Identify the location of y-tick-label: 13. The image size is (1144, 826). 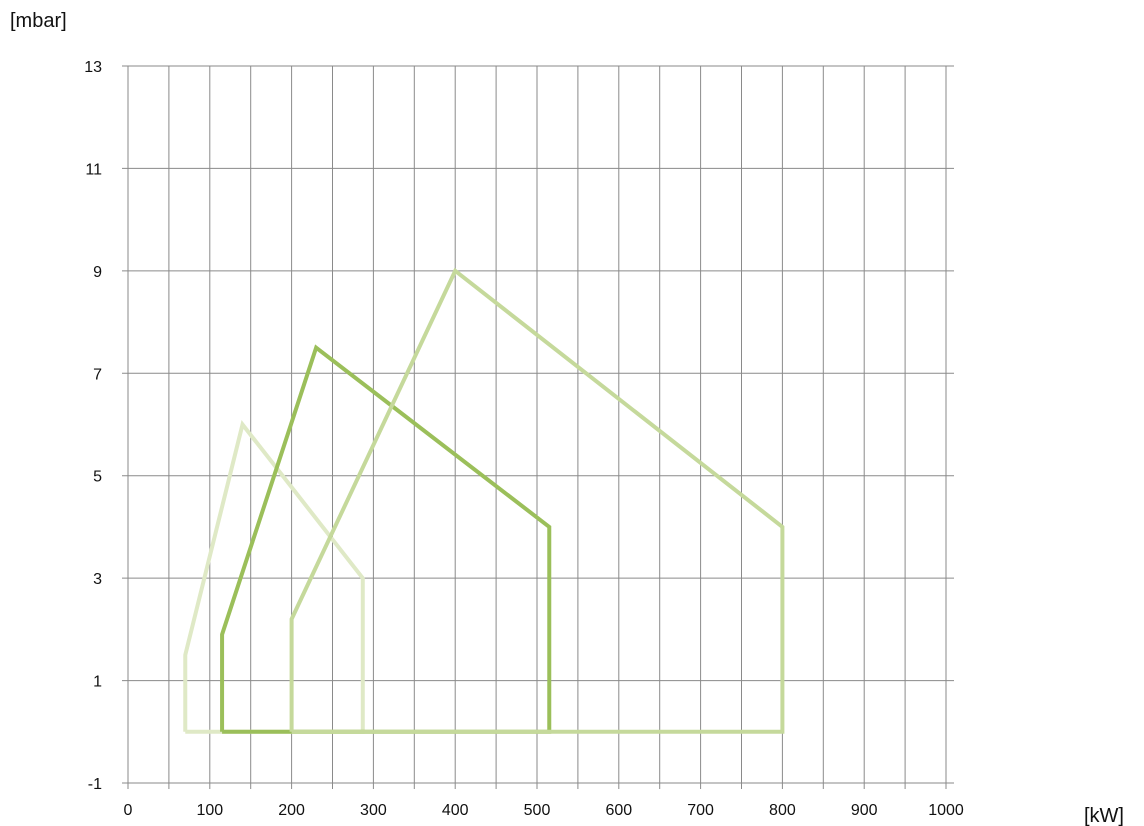
(93, 67).